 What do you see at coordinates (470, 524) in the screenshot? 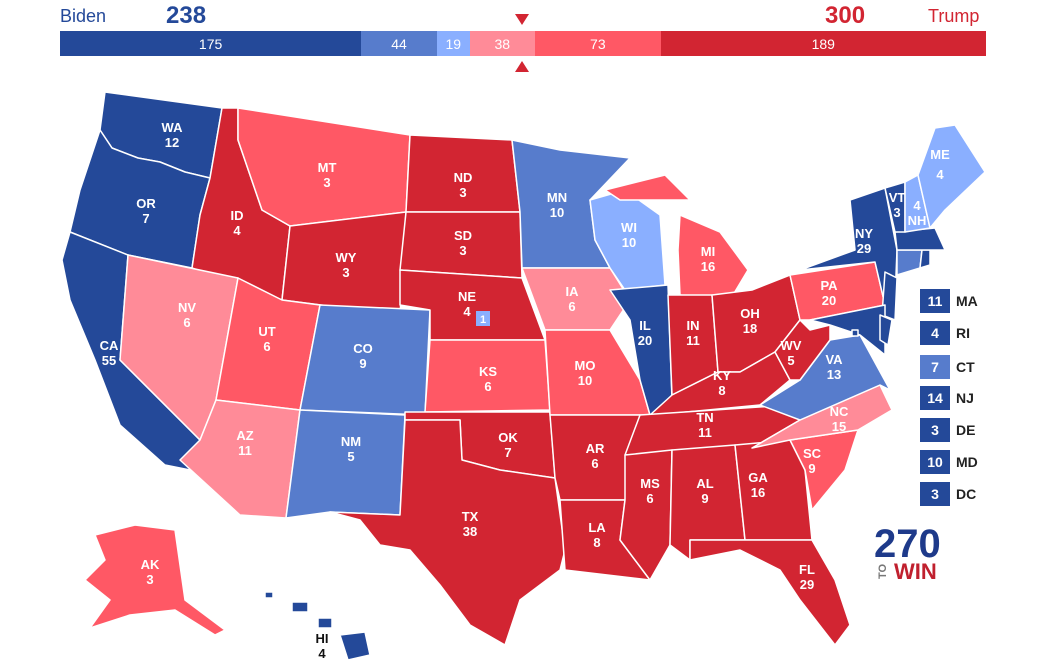
I see `label-tx: TX 38` at bounding box center [470, 524].